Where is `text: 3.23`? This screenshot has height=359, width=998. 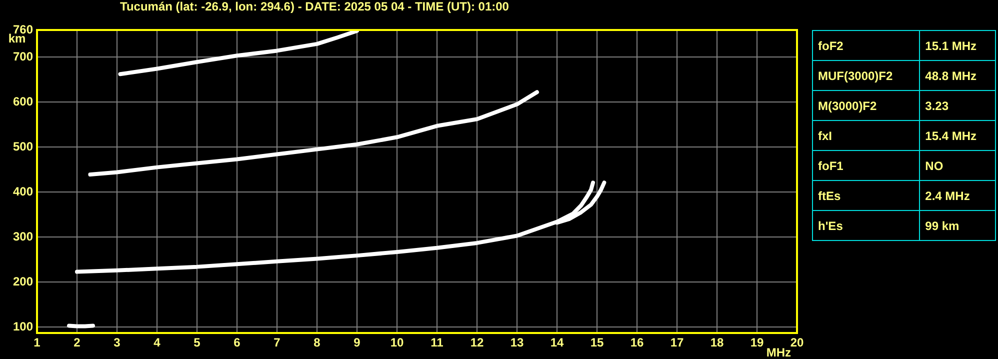 text: 3.23 is located at coordinates (958, 105).